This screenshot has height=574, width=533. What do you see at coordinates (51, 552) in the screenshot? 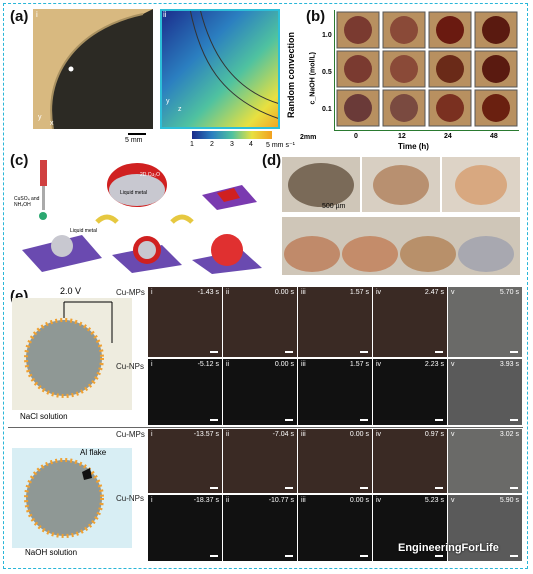
I see `naoh-label: NaOH solution` at bounding box center [51, 552].